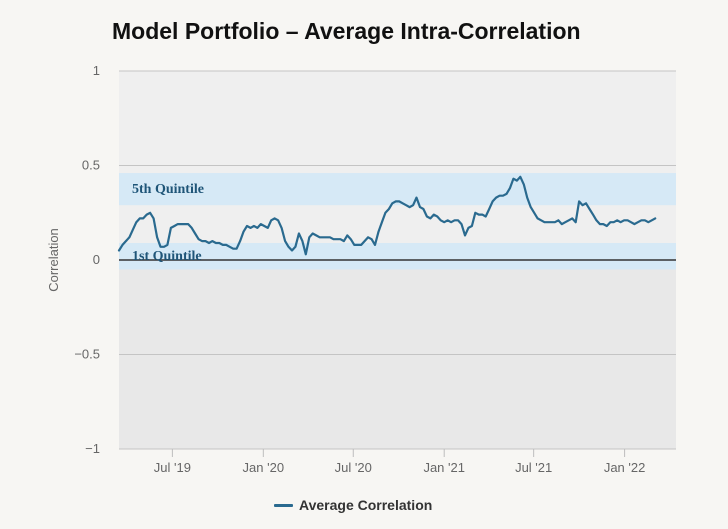 This screenshot has height=529, width=728. I want to click on legend-label-average-correlation: Average Correlation, so click(366, 505).